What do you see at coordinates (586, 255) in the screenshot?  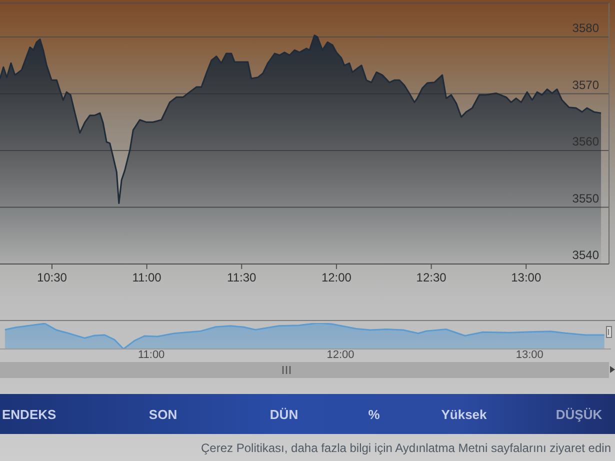 I see `y-tick-label: 3540` at bounding box center [586, 255].